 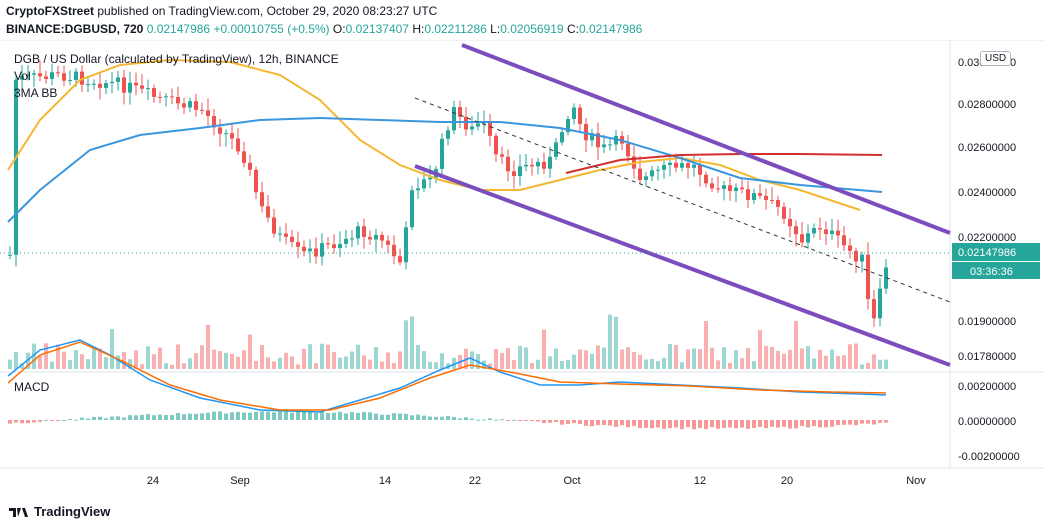 What do you see at coordinates (22, 76) in the screenshot?
I see `volume-legend: Vol` at bounding box center [22, 76].